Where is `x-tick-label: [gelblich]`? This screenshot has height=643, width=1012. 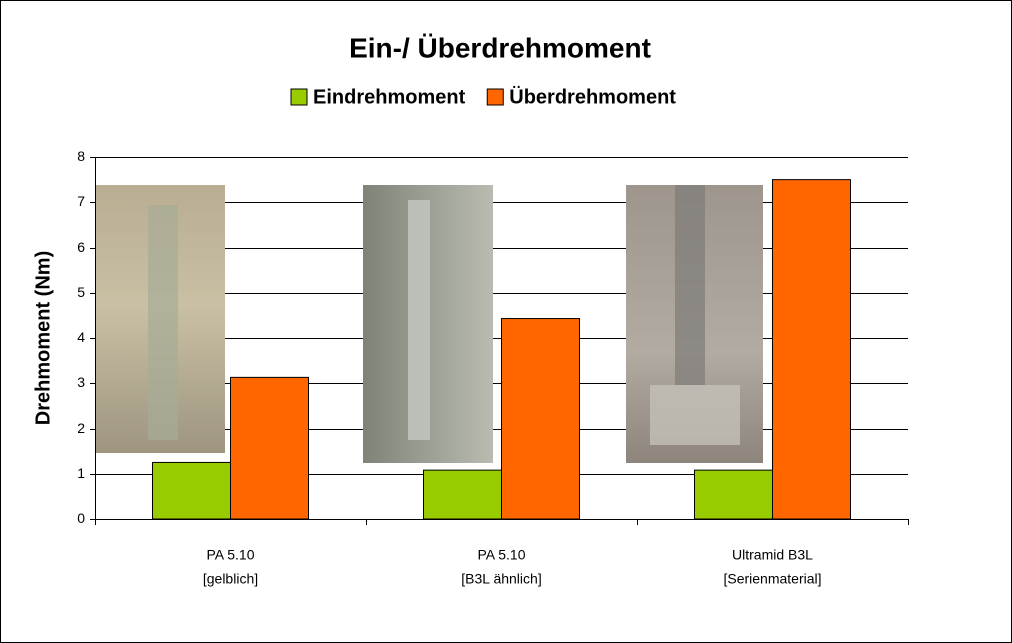 x-tick-label: [gelblich] is located at coordinates (230, 579).